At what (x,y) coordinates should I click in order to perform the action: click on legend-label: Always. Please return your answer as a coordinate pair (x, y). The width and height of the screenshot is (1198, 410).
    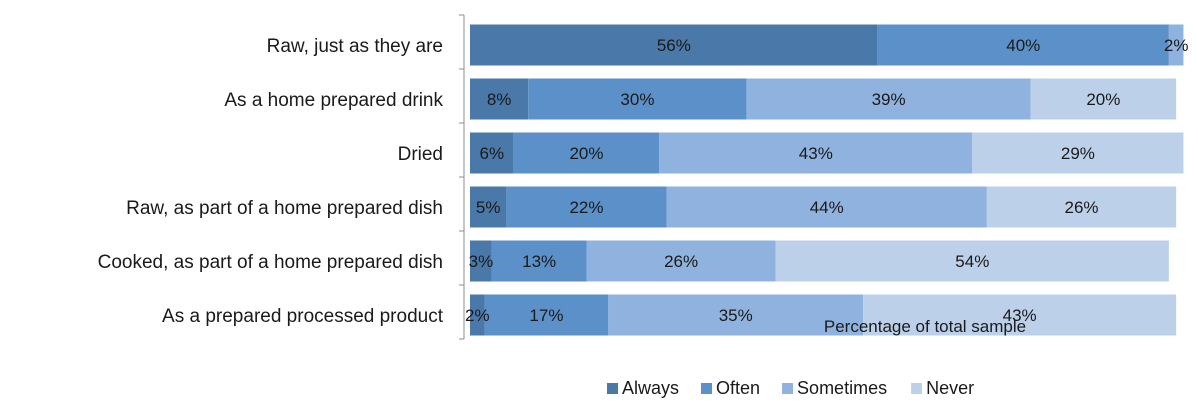
    Looking at the image, I should click on (650, 388).